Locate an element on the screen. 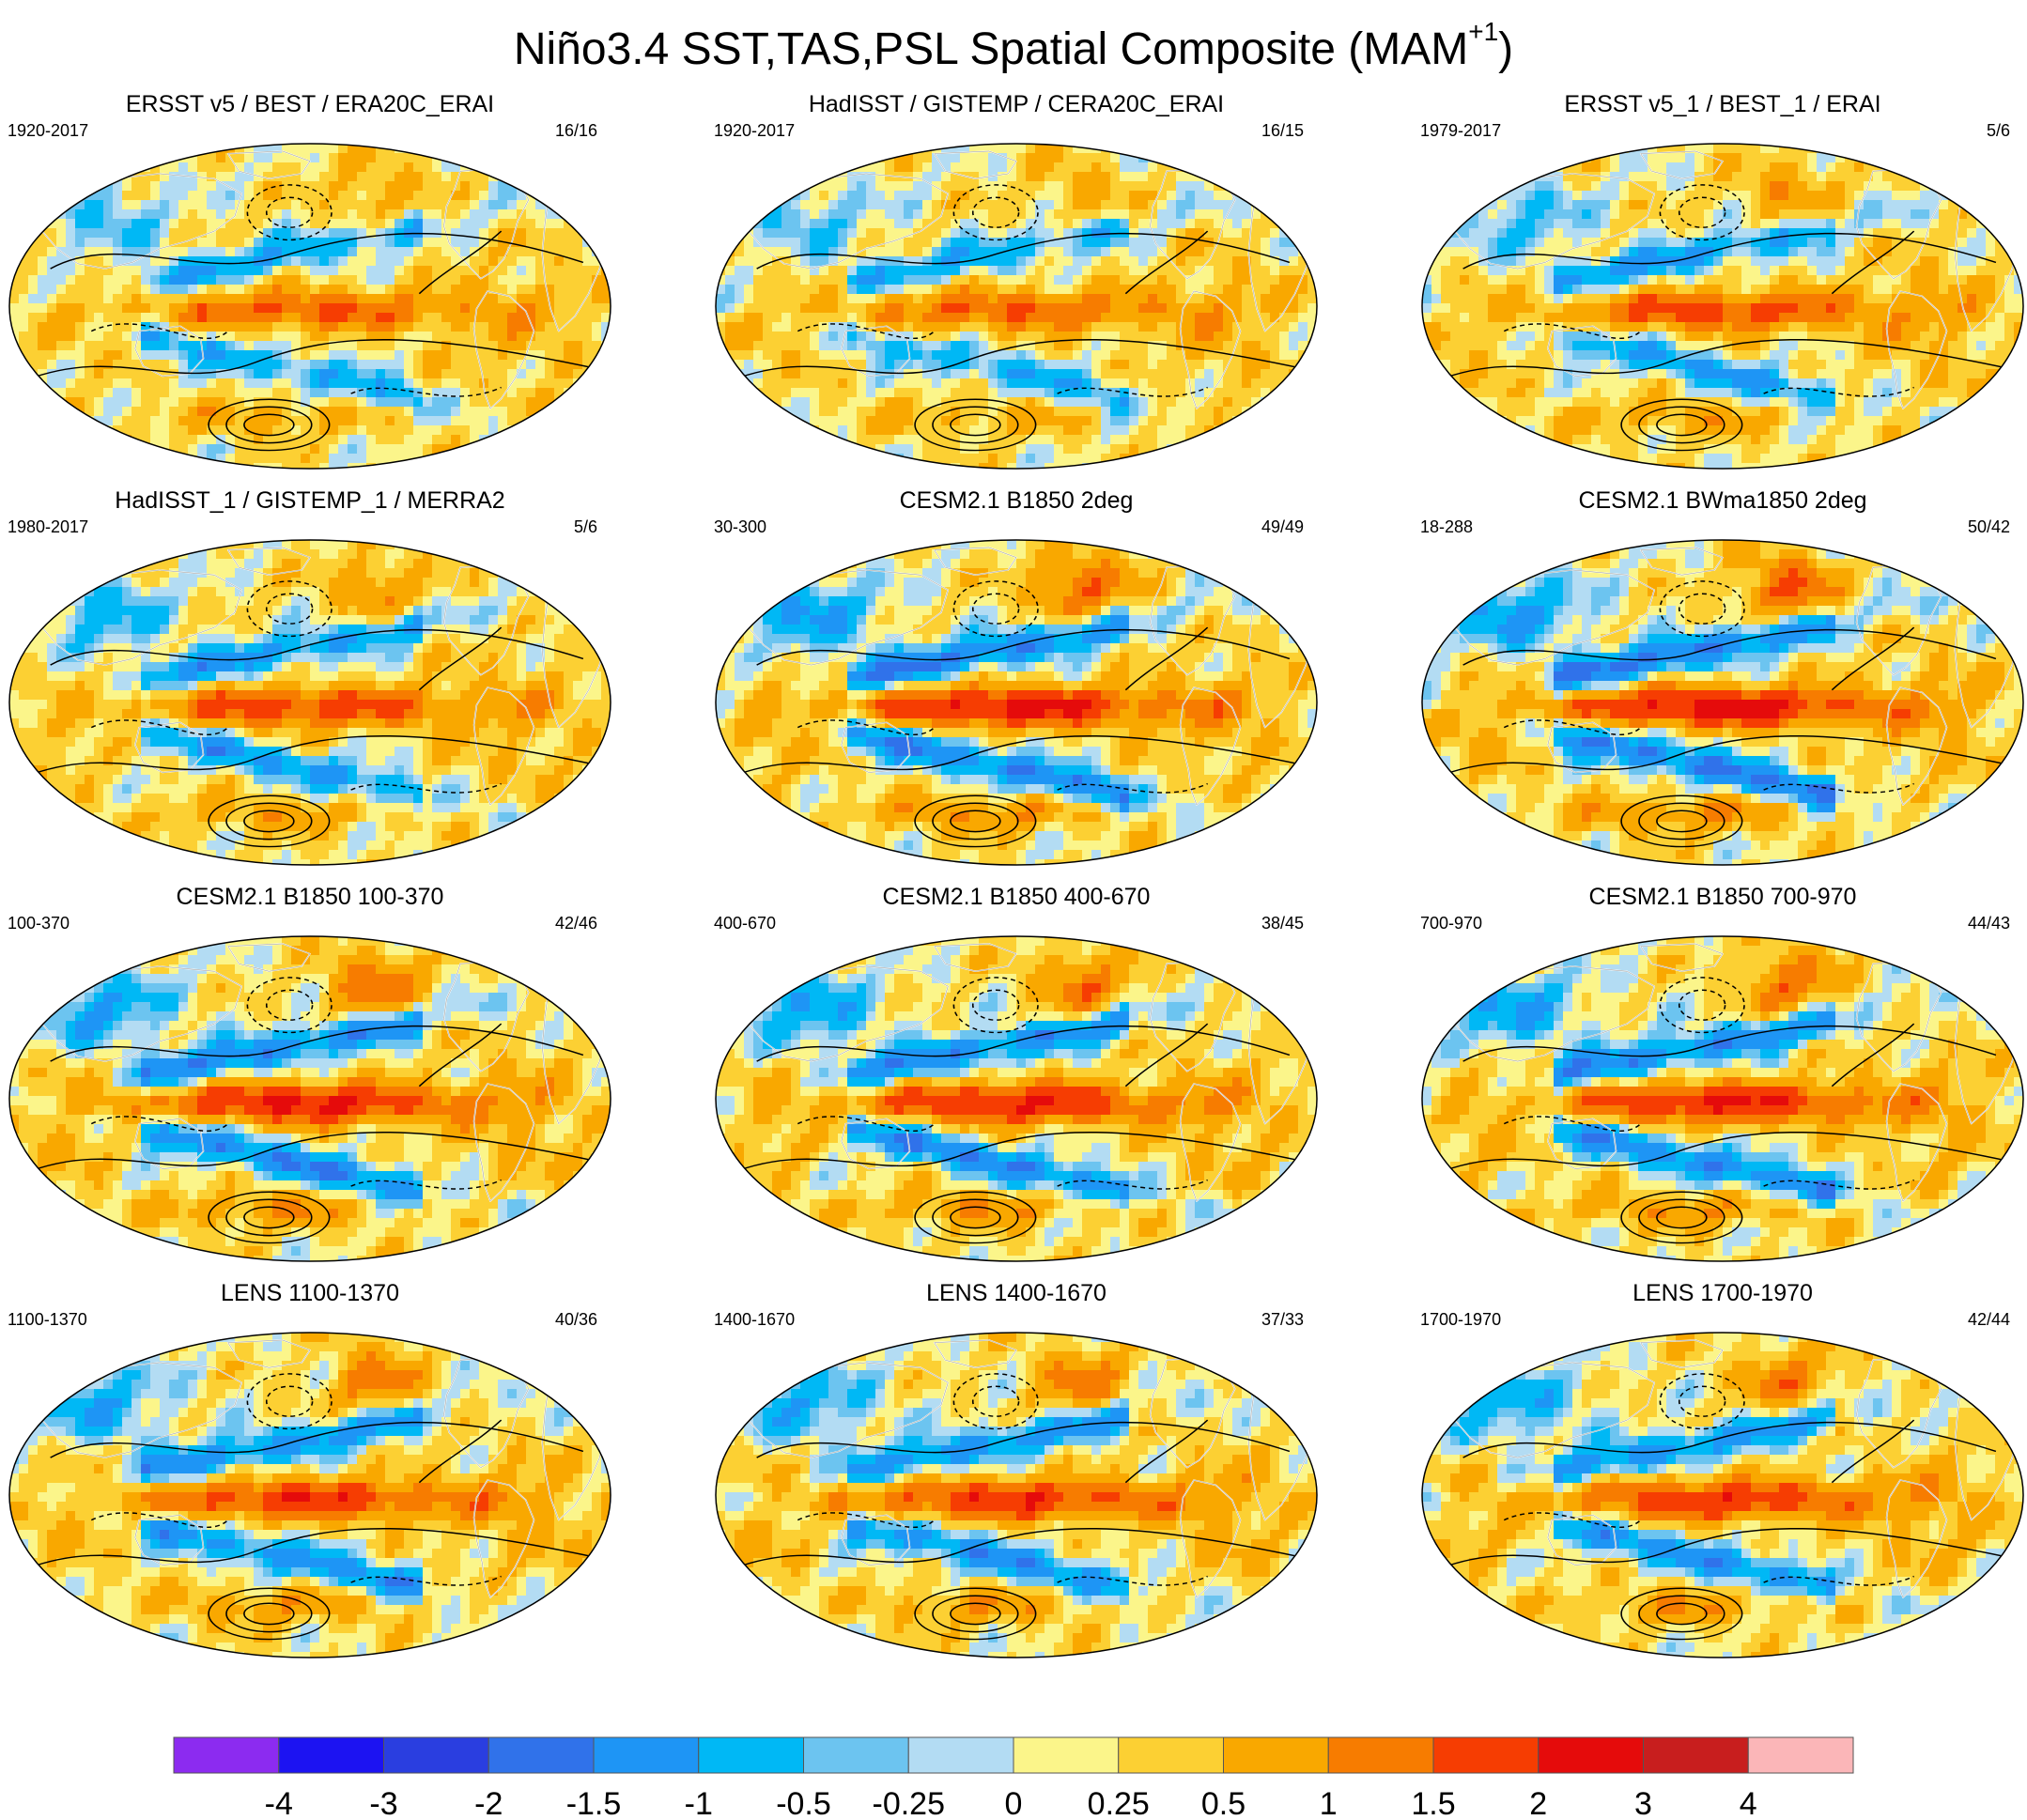 The image size is (2027, 1820). panel-title: ERSST v5_1 / BEST_1 / ERAI is located at coordinates (1720, 104).